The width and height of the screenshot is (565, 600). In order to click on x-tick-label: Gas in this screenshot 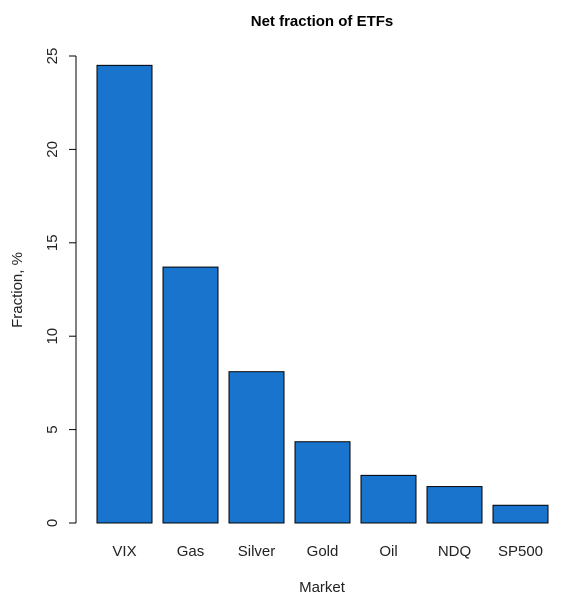, I will do `click(191, 551)`.